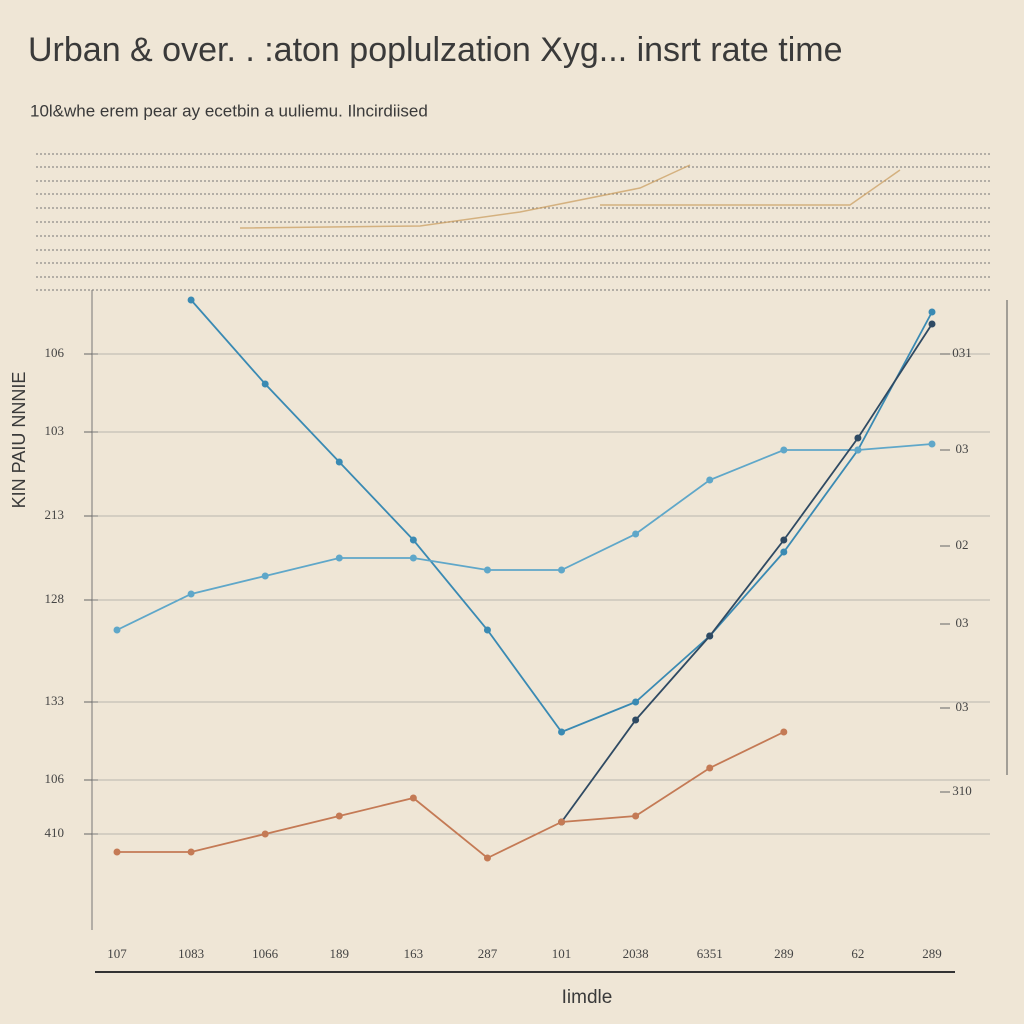 Image resolution: width=1024 pixels, height=1024 pixels. What do you see at coordinates (55, 598) in the screenshot?
I see `y-tick-label: 128` at bounding box center [55, 598].